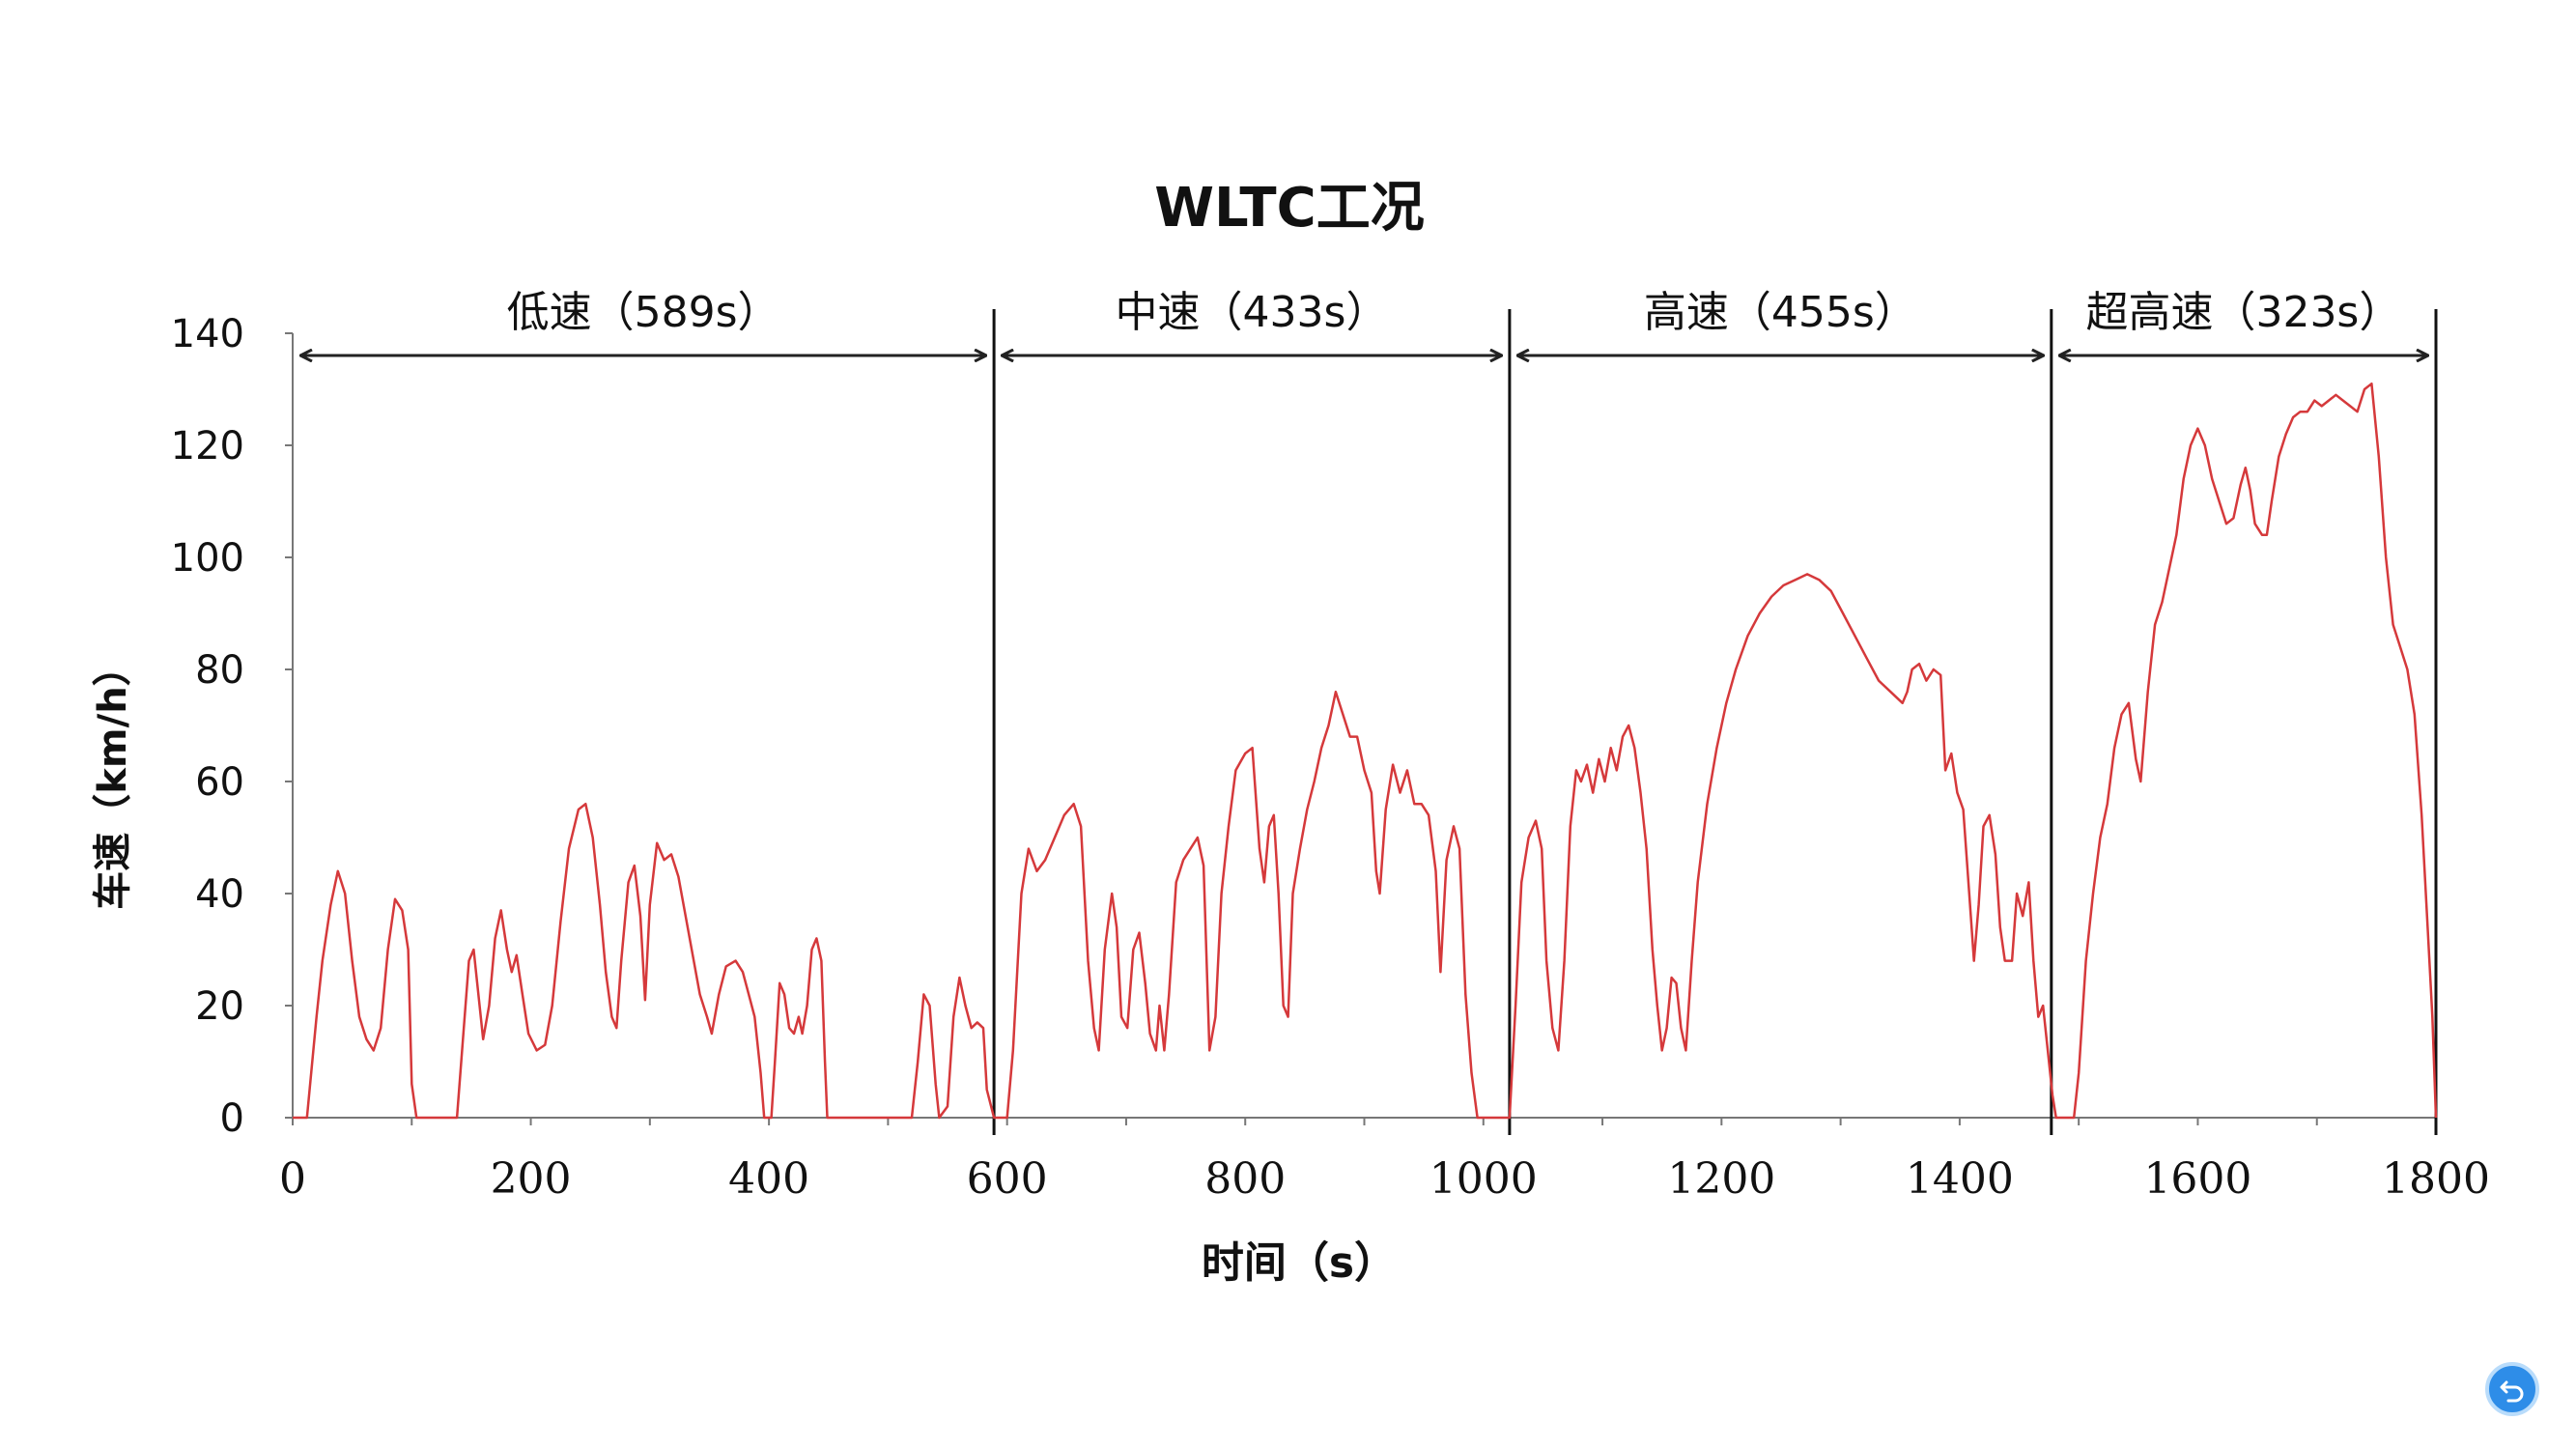  Describe the element at coordinates (2436, 1179) in the screenshot. I see `x-tick-label: 1800` at that location.